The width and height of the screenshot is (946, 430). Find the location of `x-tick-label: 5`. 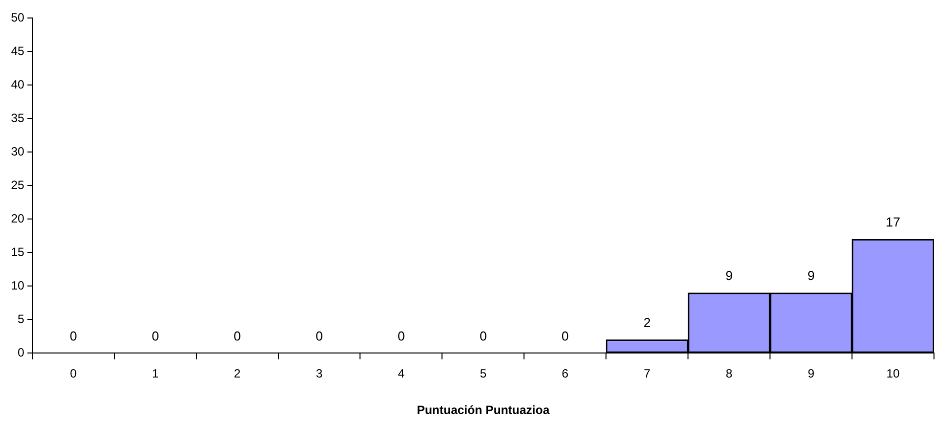

x-tick-label: 5 is located at coordinates (483, 373).